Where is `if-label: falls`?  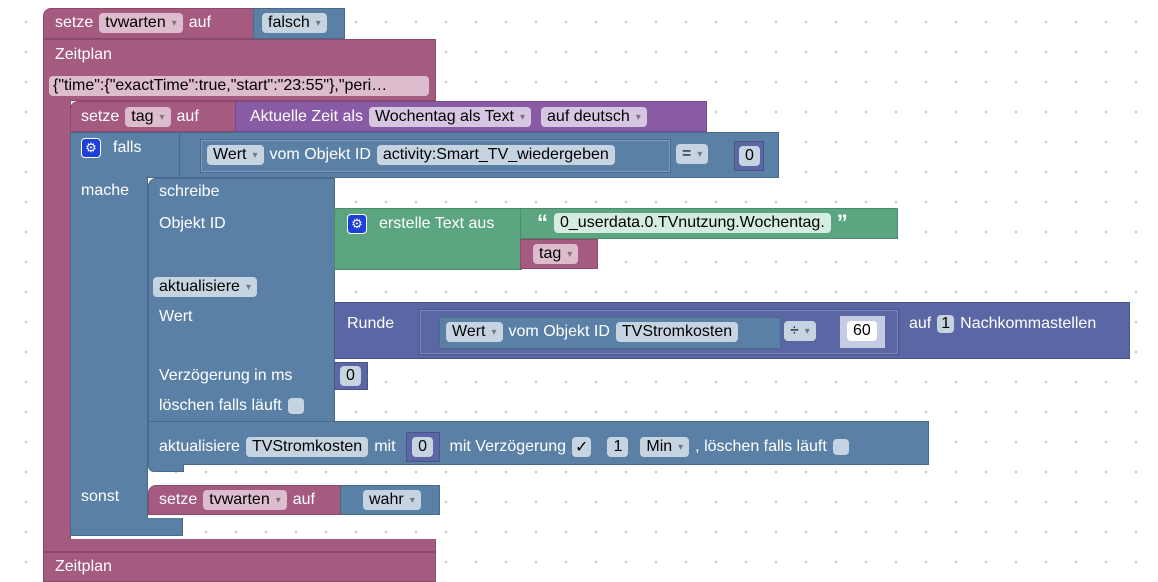
if-label: falls is located at coordinates (127, 147).